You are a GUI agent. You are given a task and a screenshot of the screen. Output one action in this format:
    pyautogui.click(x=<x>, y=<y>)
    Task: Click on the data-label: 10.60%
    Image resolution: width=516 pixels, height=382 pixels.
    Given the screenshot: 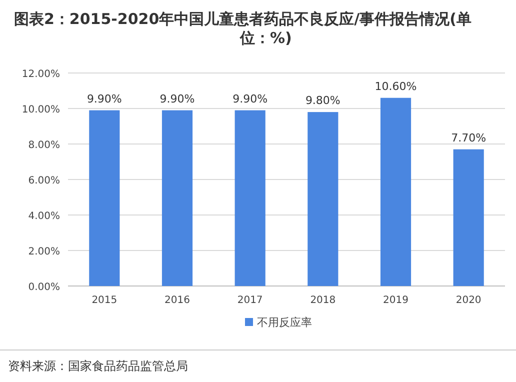 What is the action you would take?
    pyautogui.click(x=395, y=86)
    